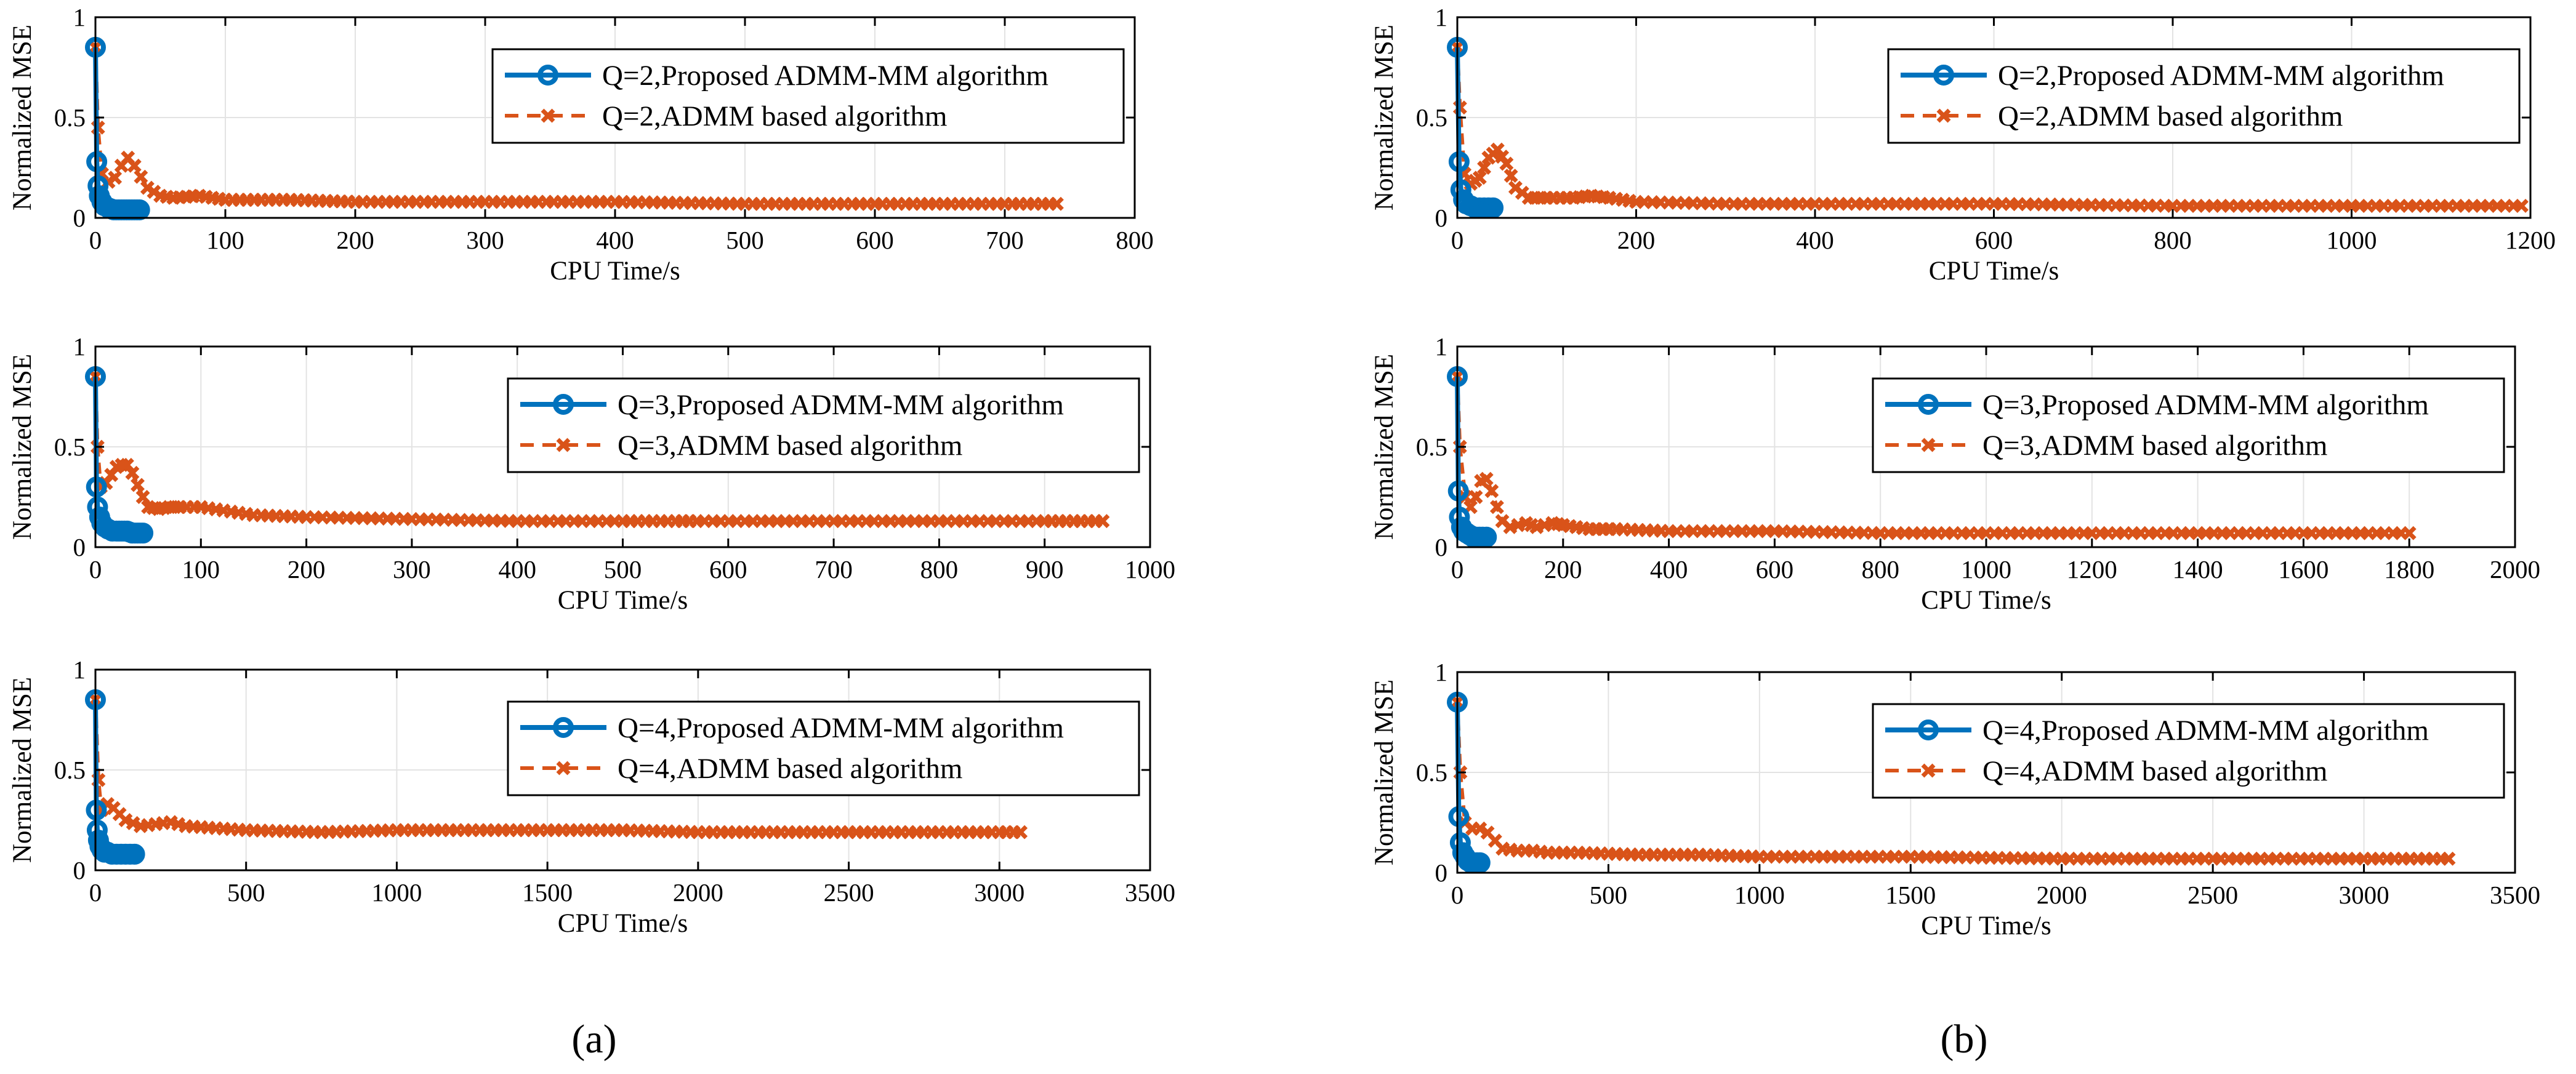  Describe the element at coordinates (2303, 569) in the screenshot. I see `x-tick-label: 1600` at that location.